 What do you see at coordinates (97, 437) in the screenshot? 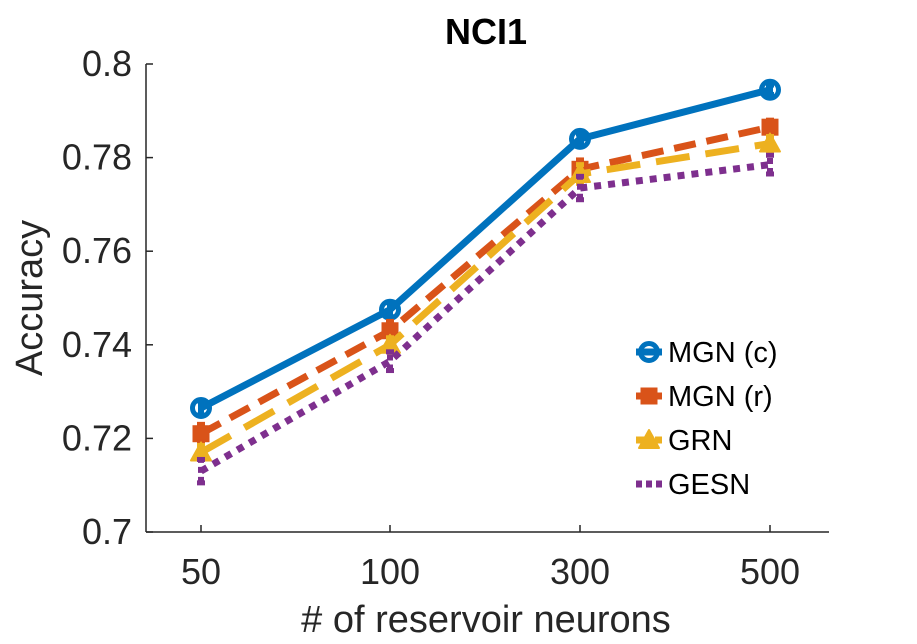
I see `y-tick-label: 0.72` at bounding box center [97, 437].